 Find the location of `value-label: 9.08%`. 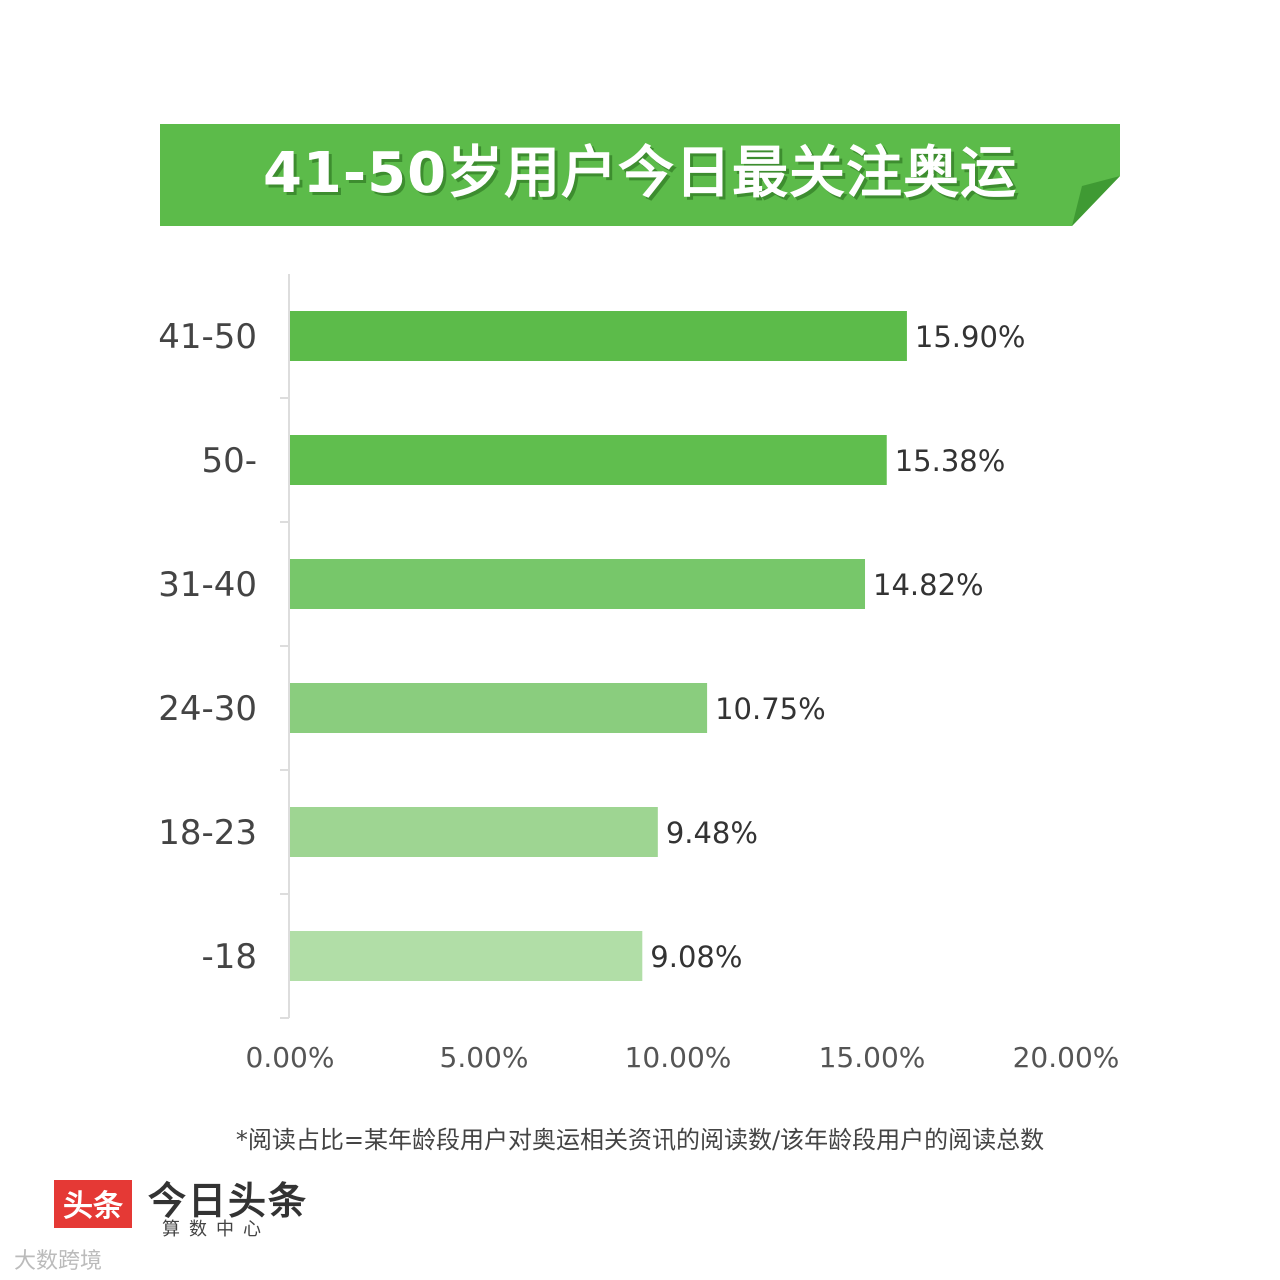

value-label: 9.08% is located at coordinates (696, 957).